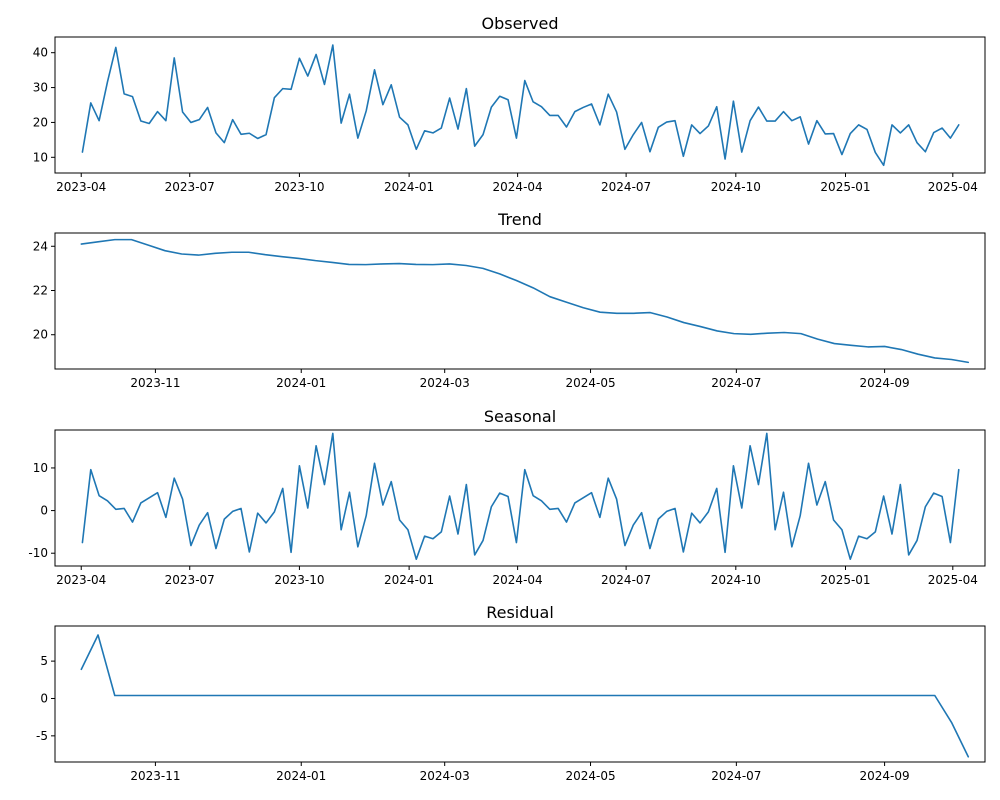  I want to click on observed-series-line, so click(520, 105).